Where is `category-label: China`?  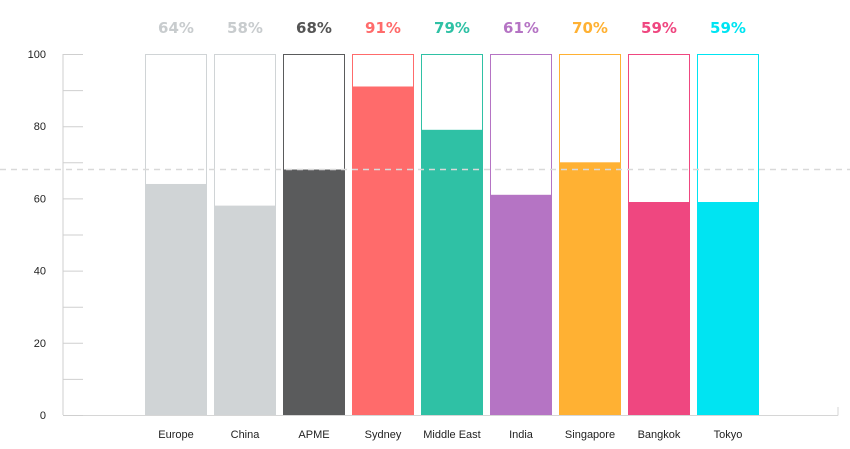 category-label: China is located at coordinates (246, 435).